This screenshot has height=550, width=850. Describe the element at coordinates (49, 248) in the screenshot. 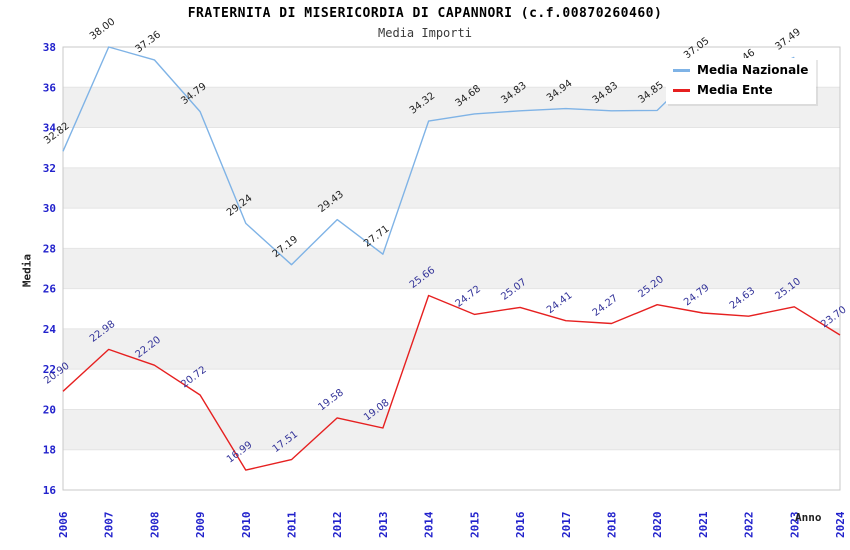

I see `svg-text: 28` at that location.